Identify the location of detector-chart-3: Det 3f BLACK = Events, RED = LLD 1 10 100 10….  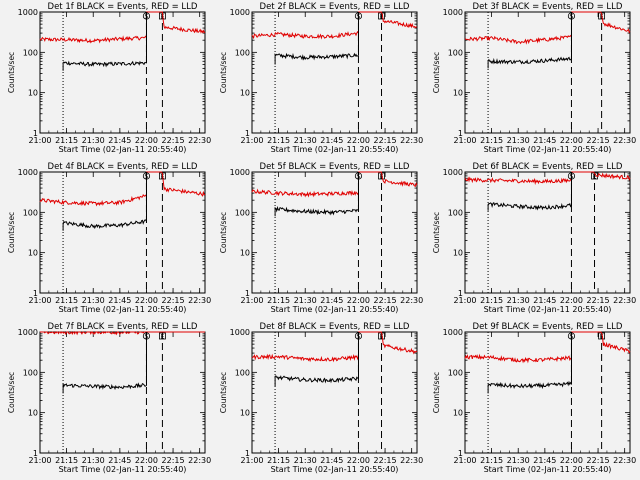
(534, 78).